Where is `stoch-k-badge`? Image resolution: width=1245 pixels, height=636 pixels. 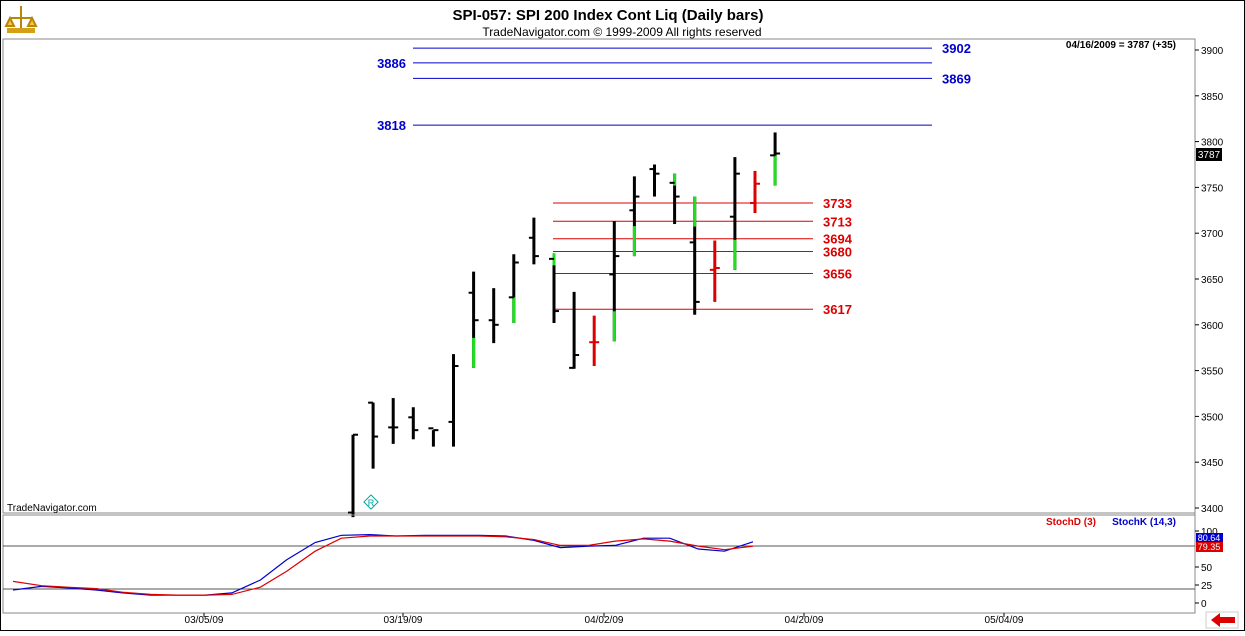
stoch-k-badge is located at coordinates (1209, 537).